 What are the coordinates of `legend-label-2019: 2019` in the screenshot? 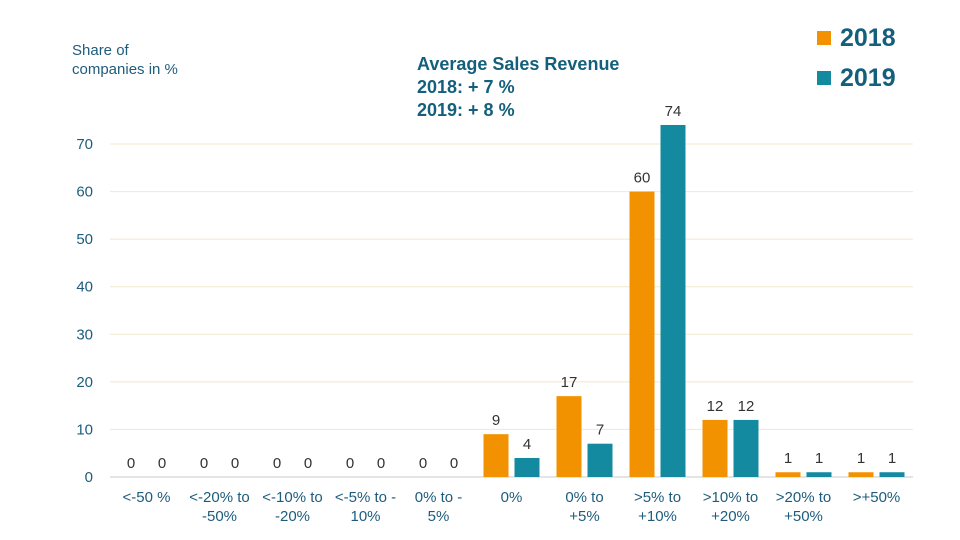 It's located at (868, 77).